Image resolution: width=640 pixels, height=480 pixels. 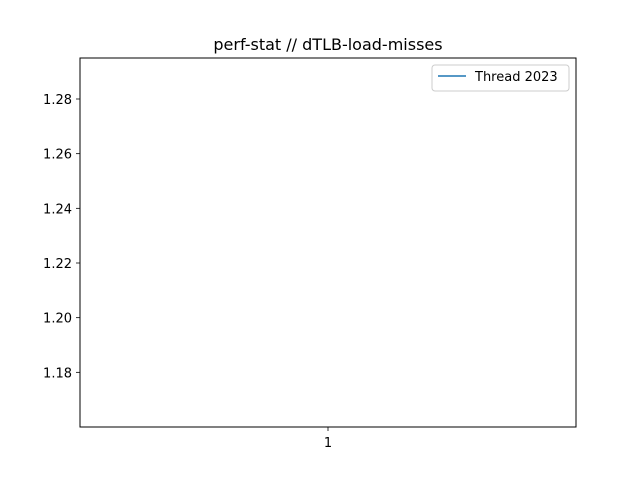 What do you see at coordinates (61, 237) in the screenshot?
I see `y-axis: 1.18 1.20 1.22 1.24 1.26 1.28` at bounding box center [61, 237].